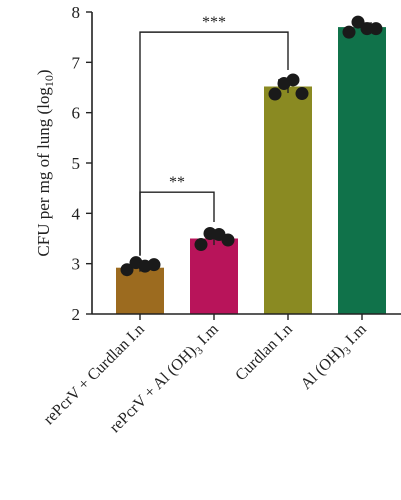  I want to click on y-axis: 2 3 4 5 6 7 8, so click(82, 163).